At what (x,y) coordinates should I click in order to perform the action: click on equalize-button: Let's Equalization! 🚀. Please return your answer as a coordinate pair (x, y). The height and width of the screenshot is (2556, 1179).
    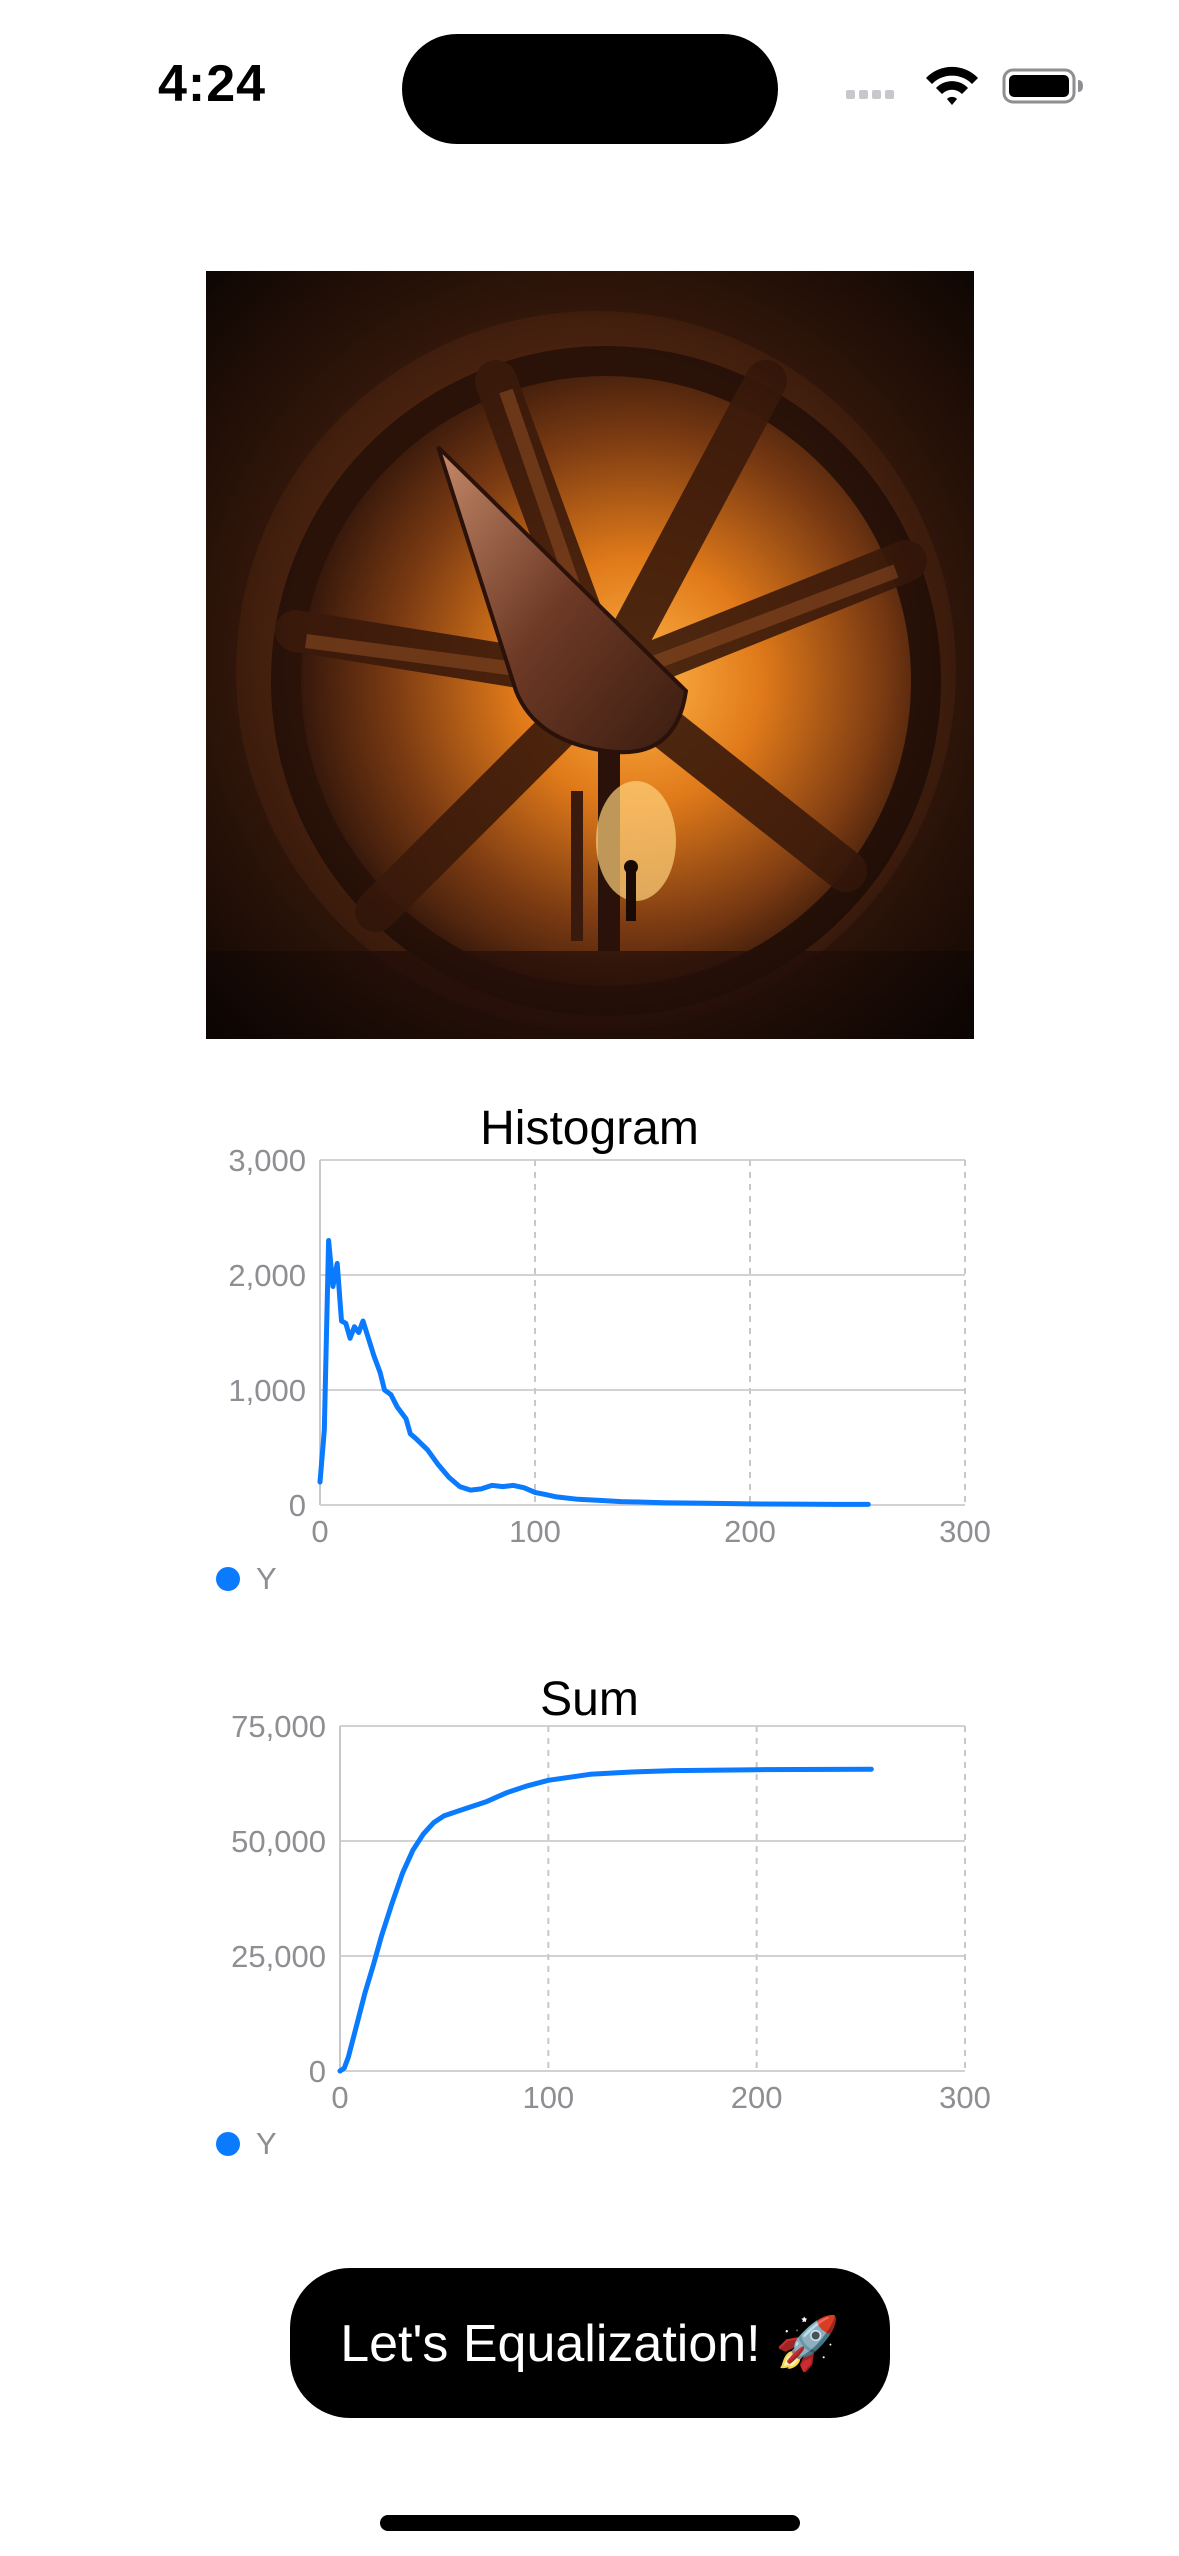
    Looking at the image, I should click on (590, 2343).